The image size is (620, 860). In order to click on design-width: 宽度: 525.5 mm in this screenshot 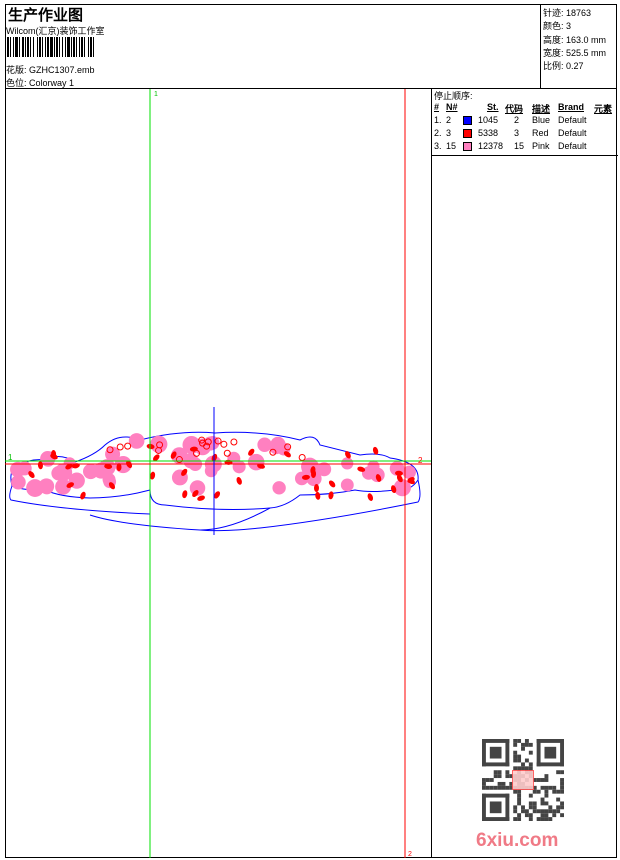, I will do `click(575, 53)`.